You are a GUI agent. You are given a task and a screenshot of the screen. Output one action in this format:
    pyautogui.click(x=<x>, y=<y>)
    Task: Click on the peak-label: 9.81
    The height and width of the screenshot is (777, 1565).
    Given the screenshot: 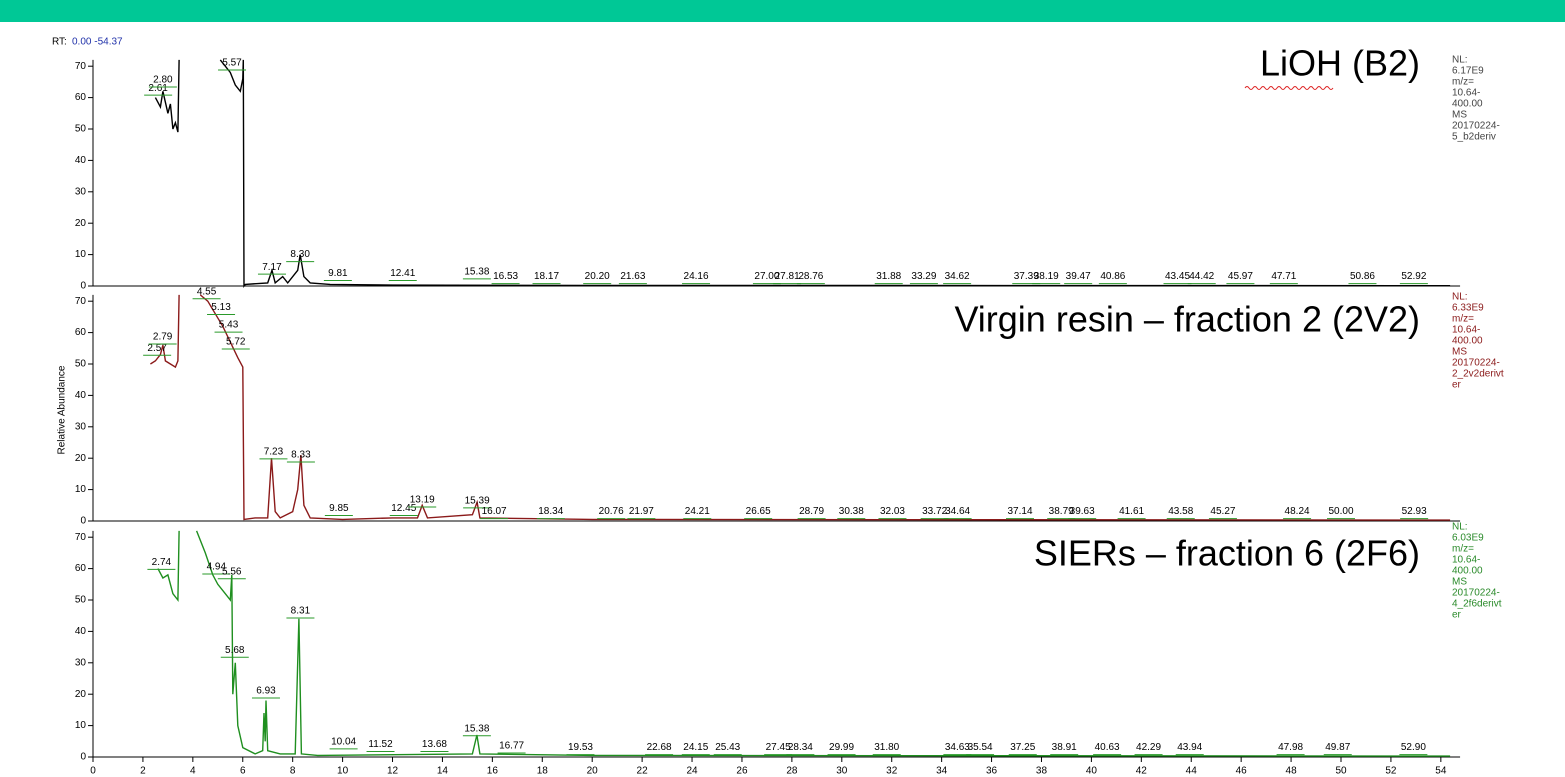 What is the action you would take?
    pyautogui.click(x=338, y=273)
    